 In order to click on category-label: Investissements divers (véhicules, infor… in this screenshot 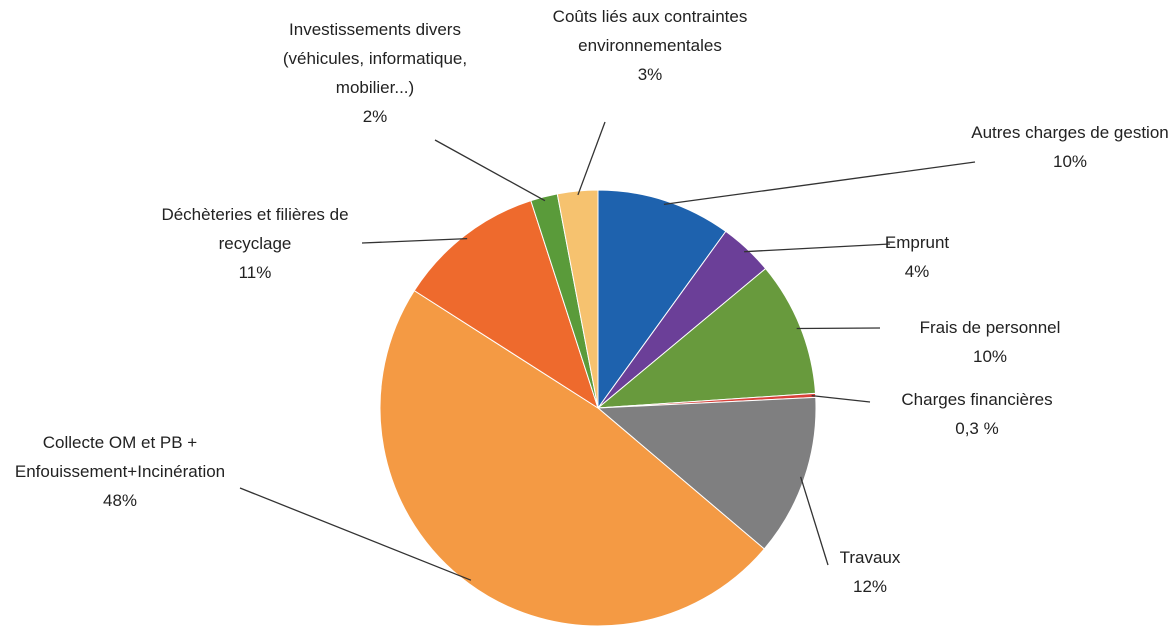, I will do `click(375, 58)`.